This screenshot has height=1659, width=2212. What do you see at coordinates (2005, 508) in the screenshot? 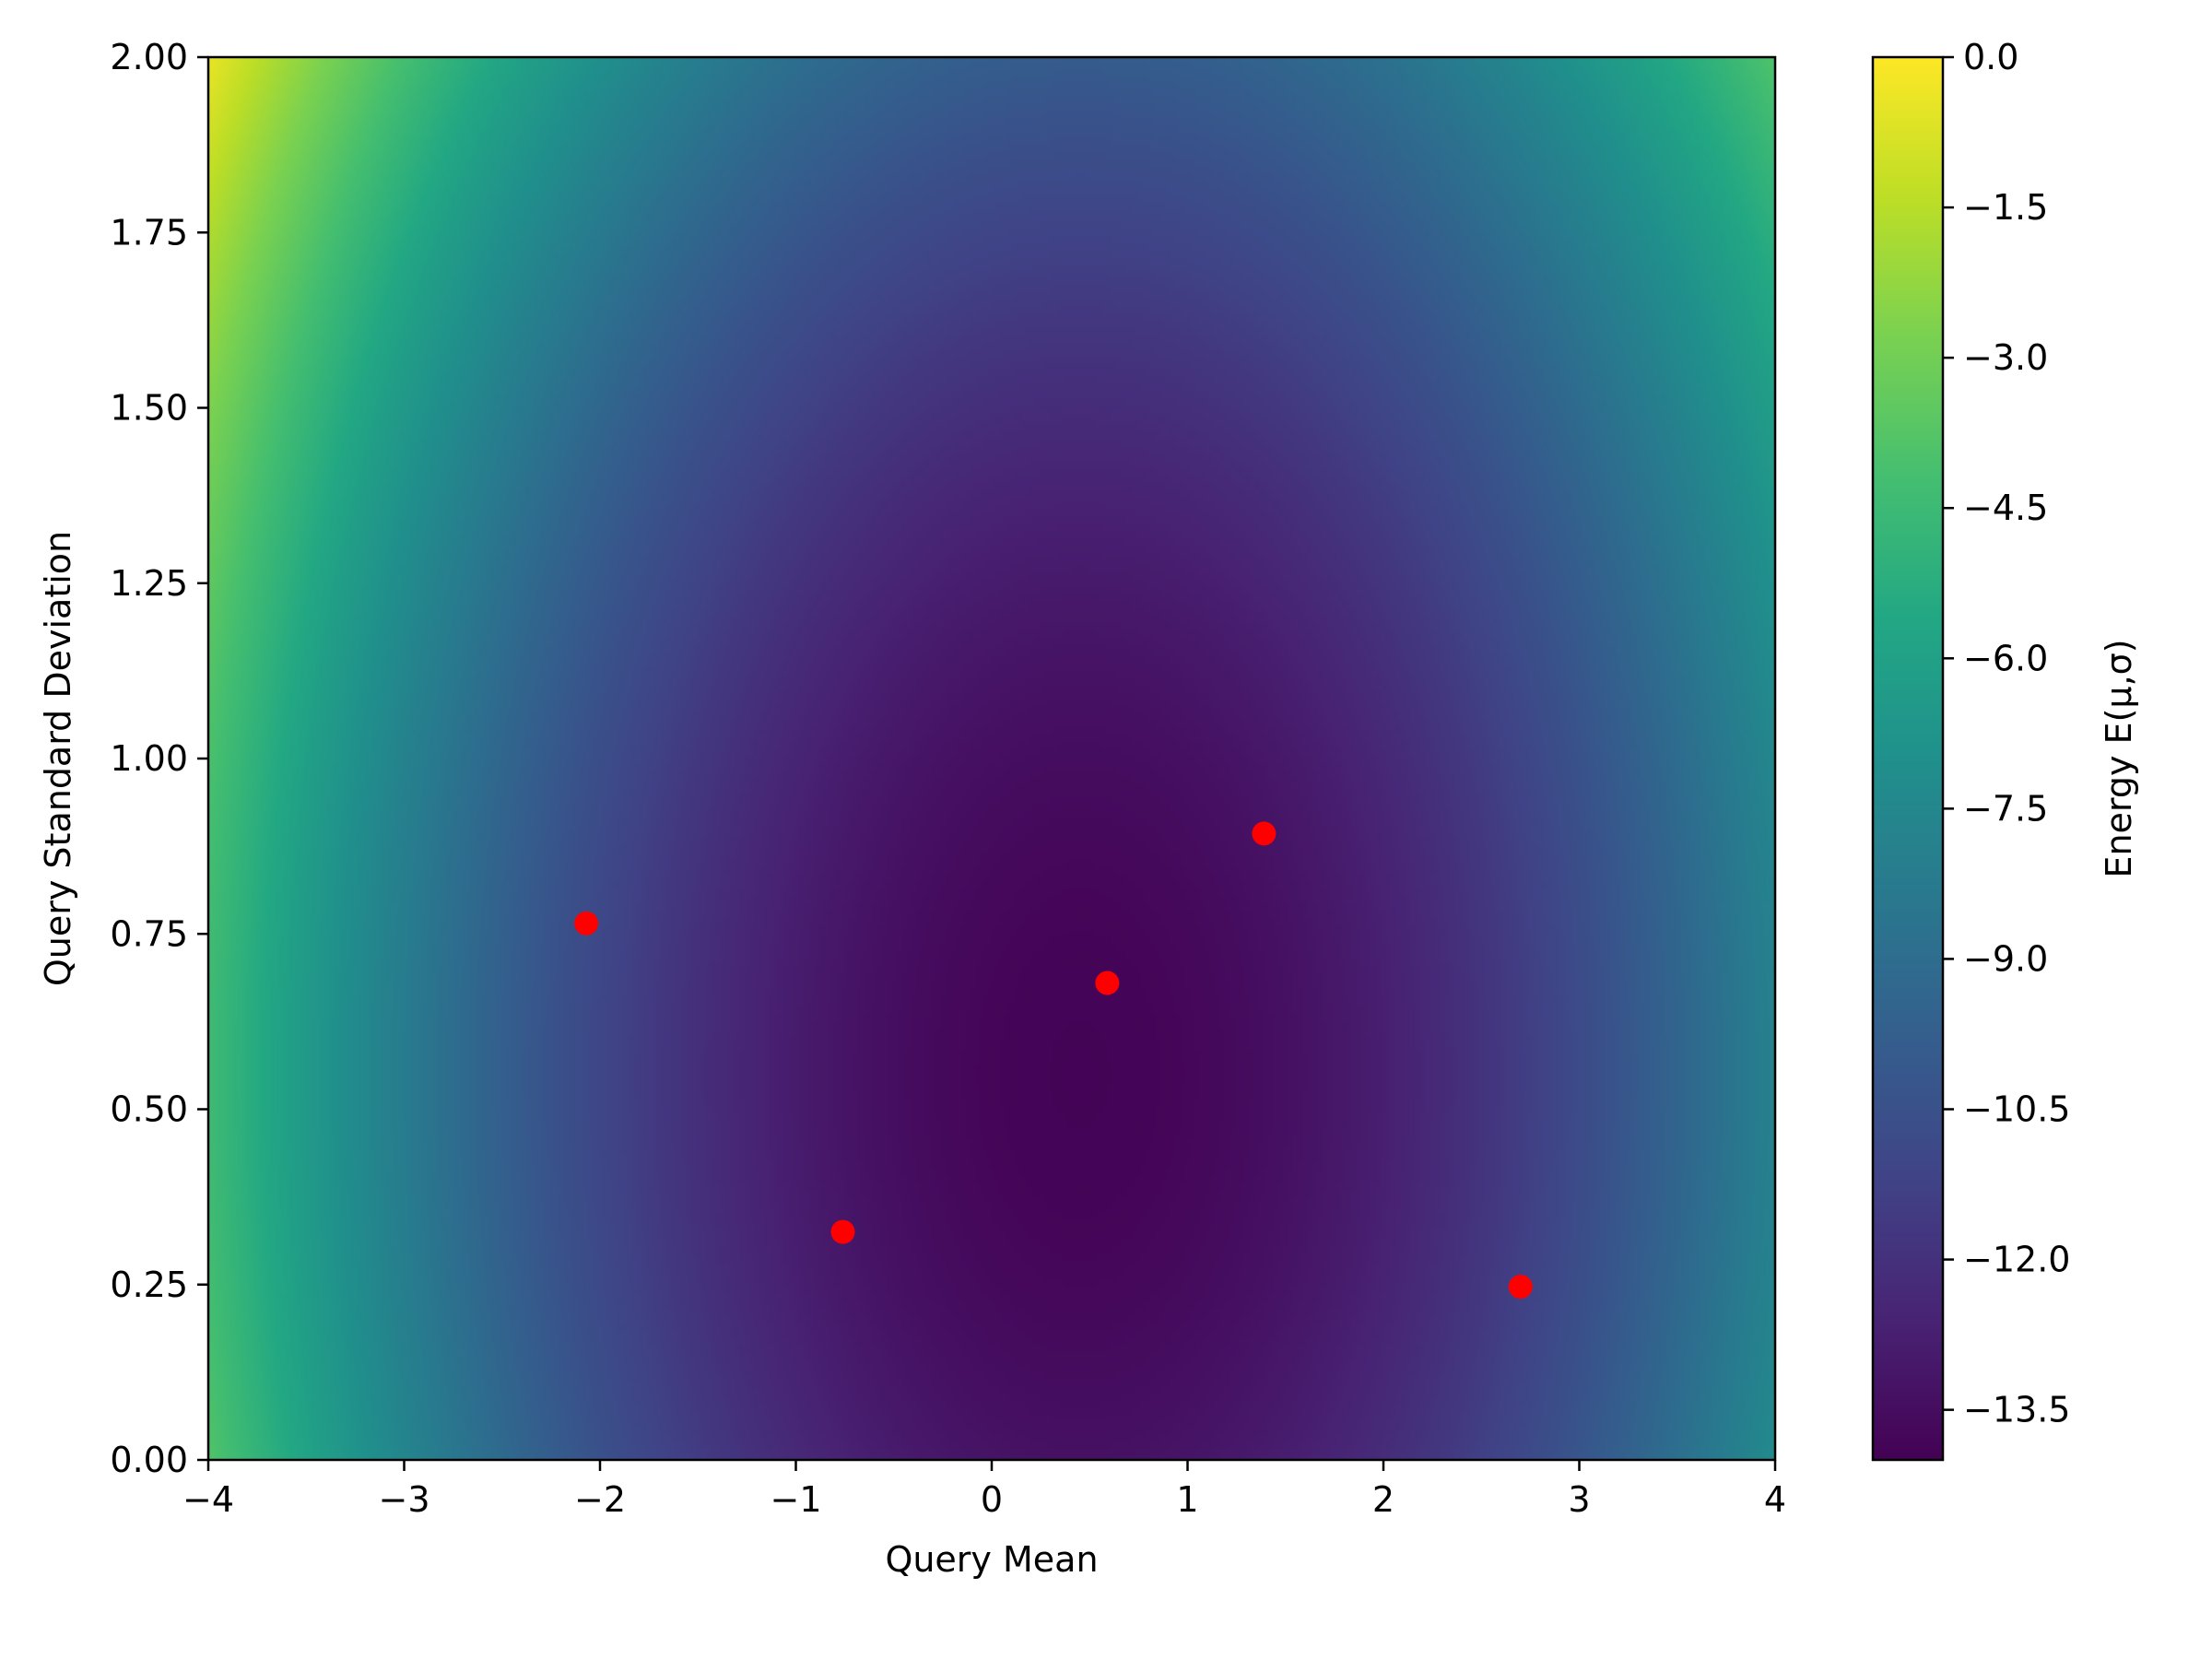
I see `colorbar-tick-label: −4.5` at bounding box center [2005, 508].